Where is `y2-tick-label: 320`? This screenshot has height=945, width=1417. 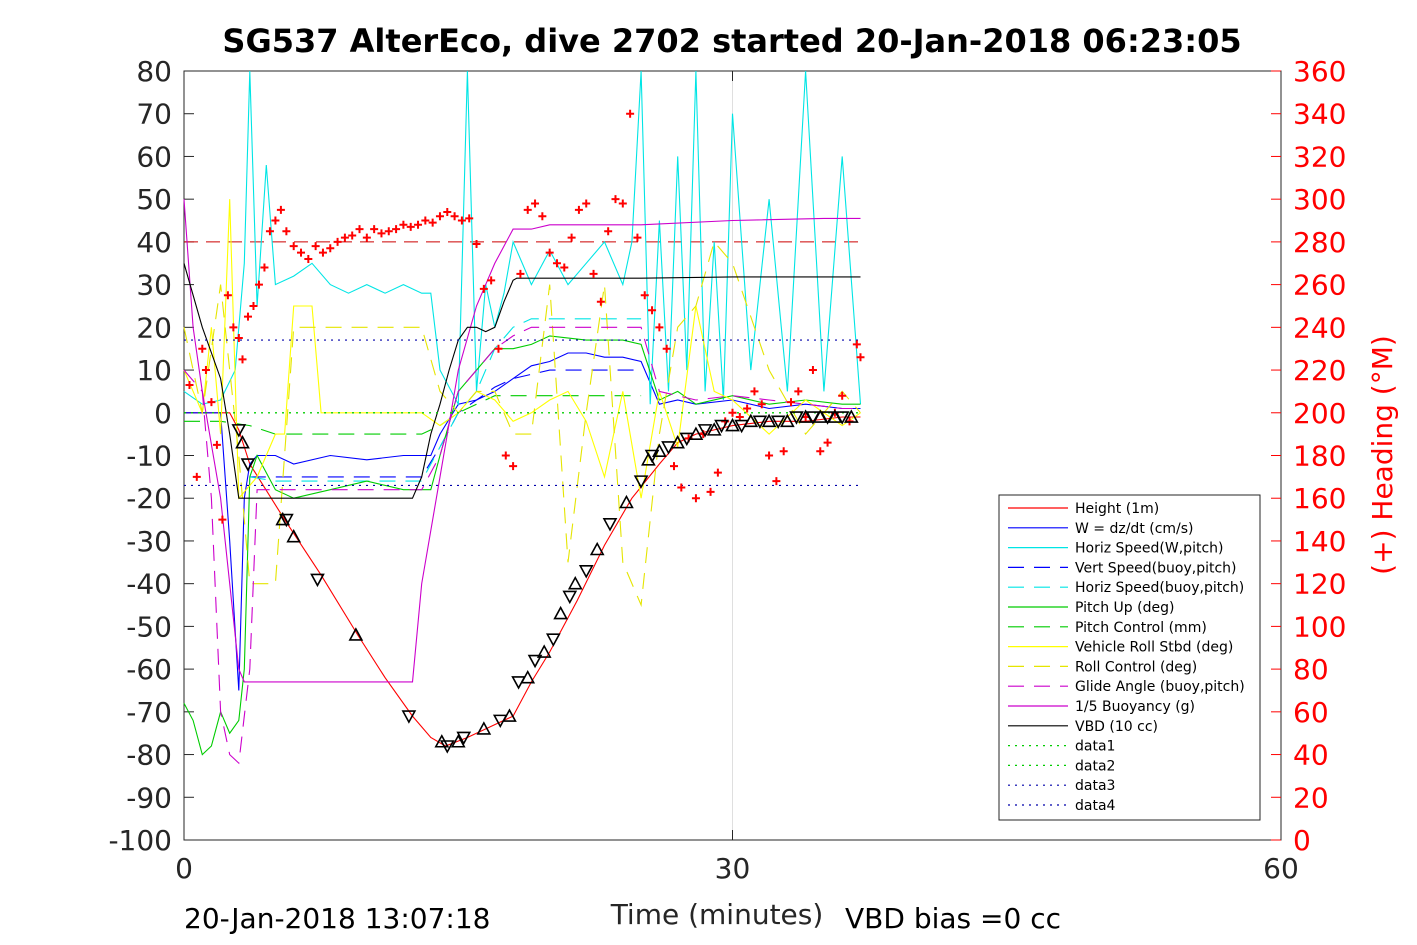 y2-tick-label: 320 is located at coordinates (1319, 156).